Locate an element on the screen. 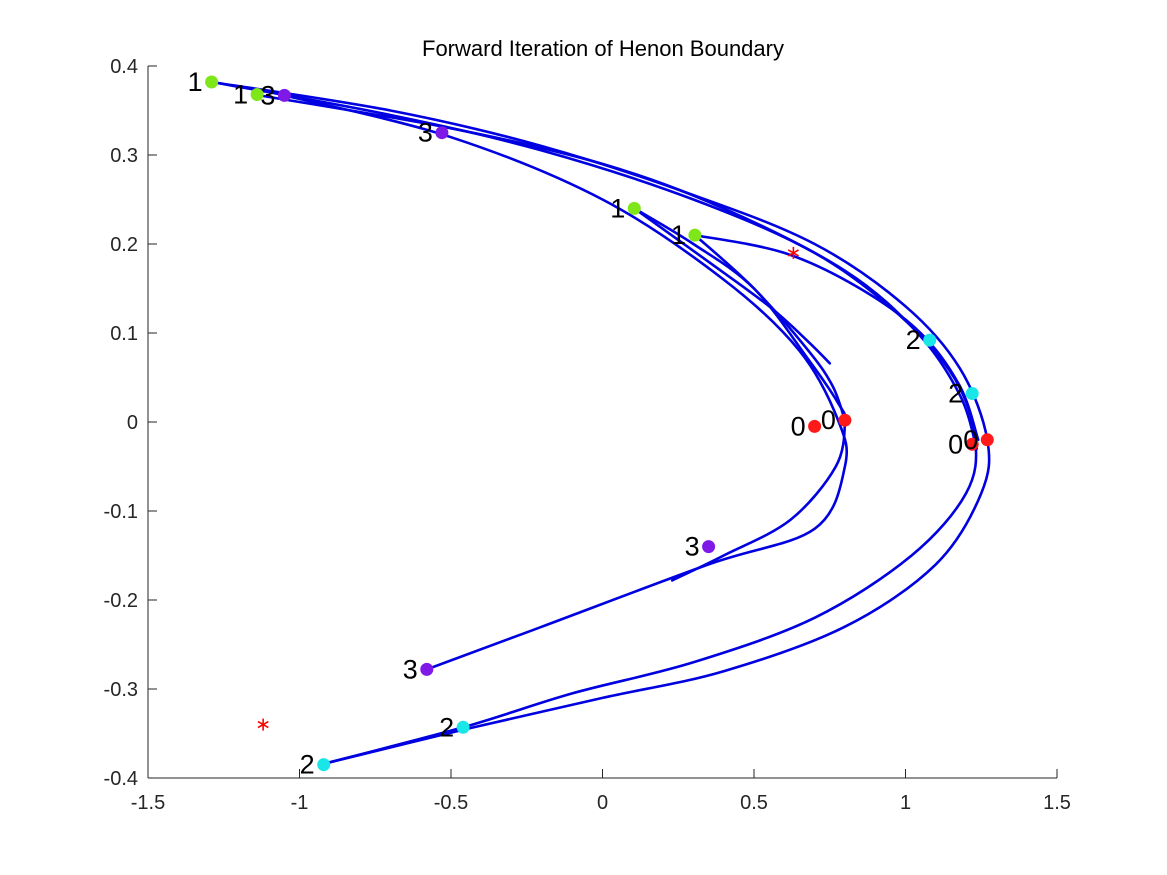  x-tick-label: 1 is located at coordinates (905, 803).